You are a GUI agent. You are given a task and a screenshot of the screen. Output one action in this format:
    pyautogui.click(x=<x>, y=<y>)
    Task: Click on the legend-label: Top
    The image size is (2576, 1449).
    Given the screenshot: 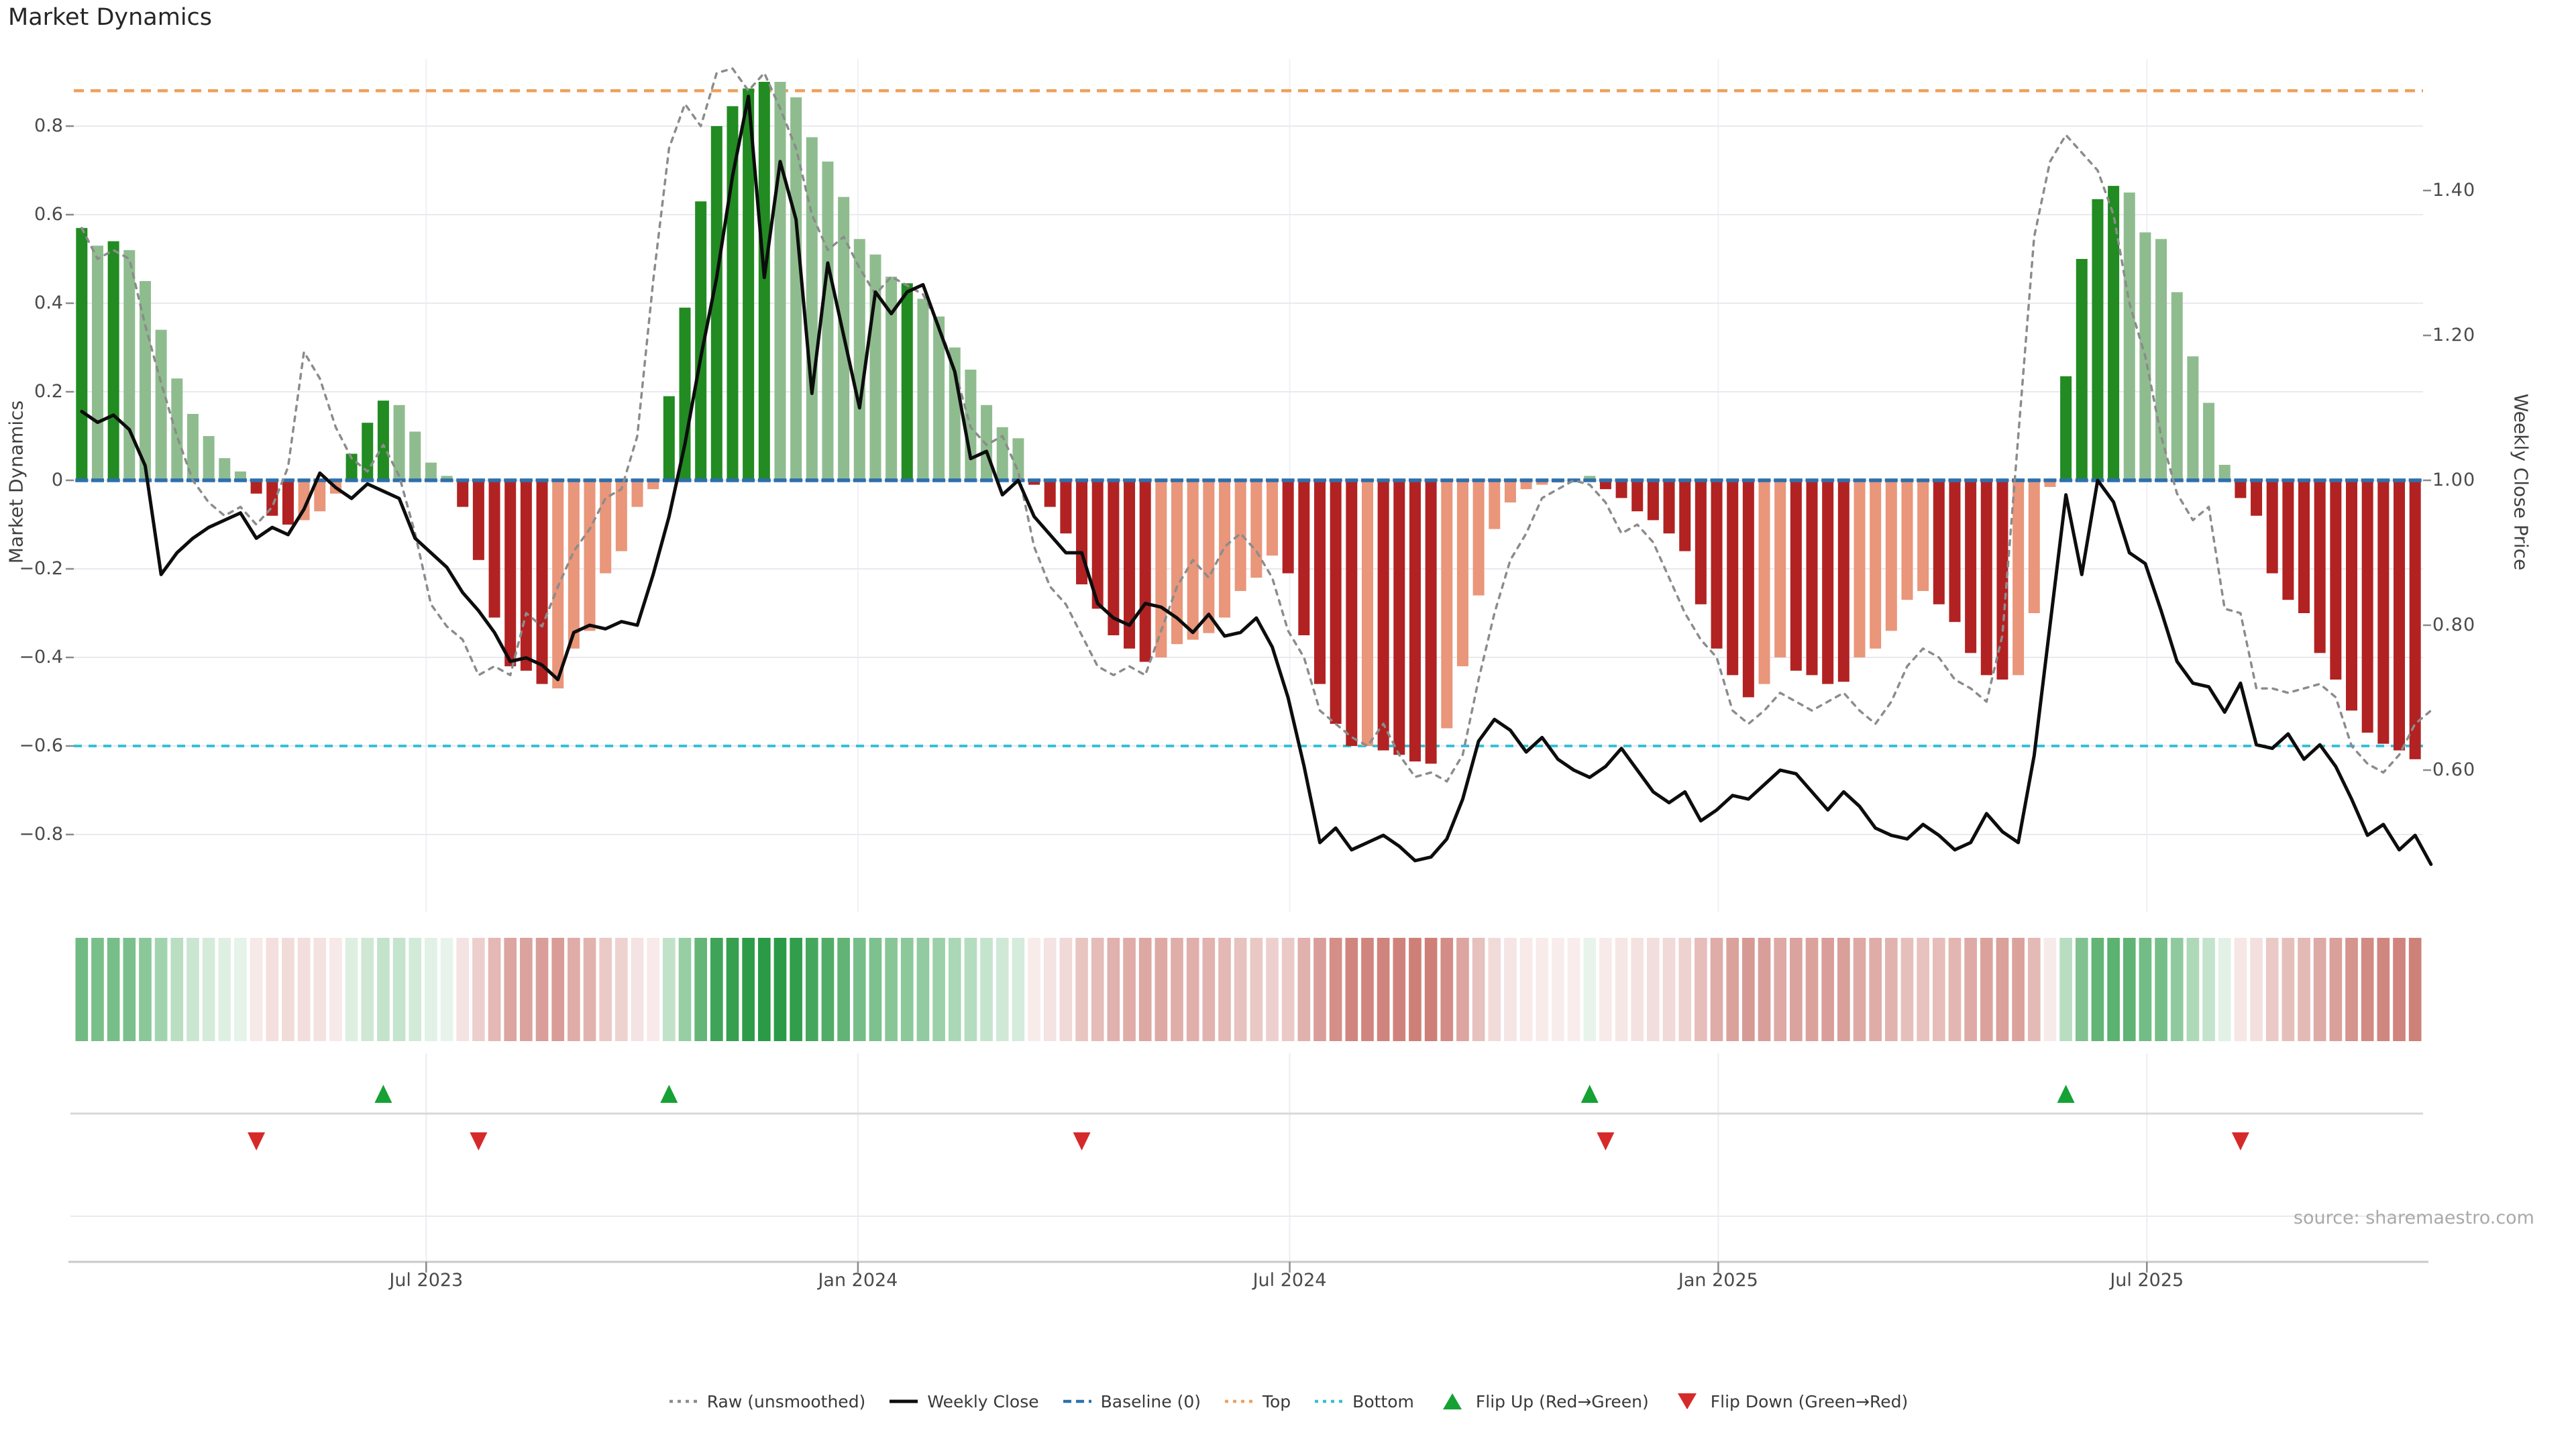 What is the action you would take?
    pyautogui.click(x=1276, y=1401)
    